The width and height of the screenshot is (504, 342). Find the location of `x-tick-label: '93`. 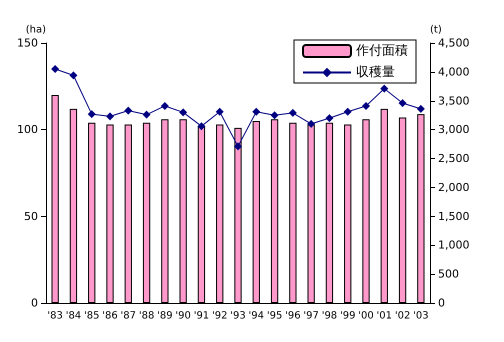

x-tick-label: '93 is located at coordinates (238, 316).